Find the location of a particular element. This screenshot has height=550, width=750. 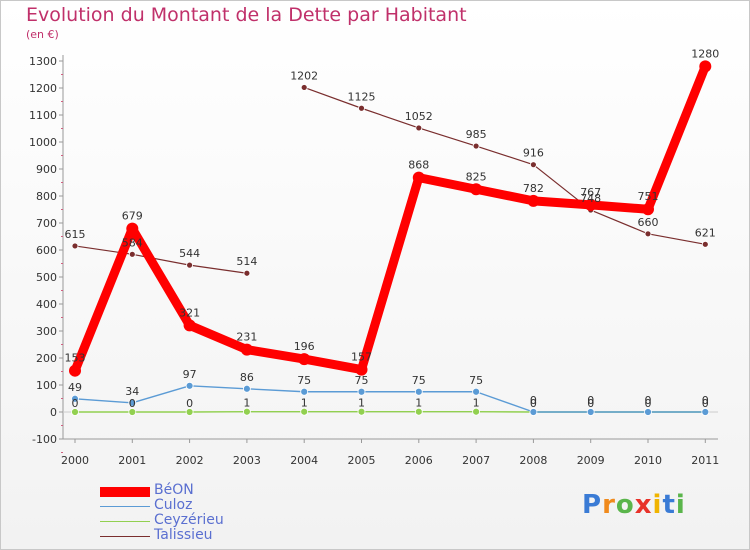

data-label-culoz: 86 is located at coordinates (247, 377).